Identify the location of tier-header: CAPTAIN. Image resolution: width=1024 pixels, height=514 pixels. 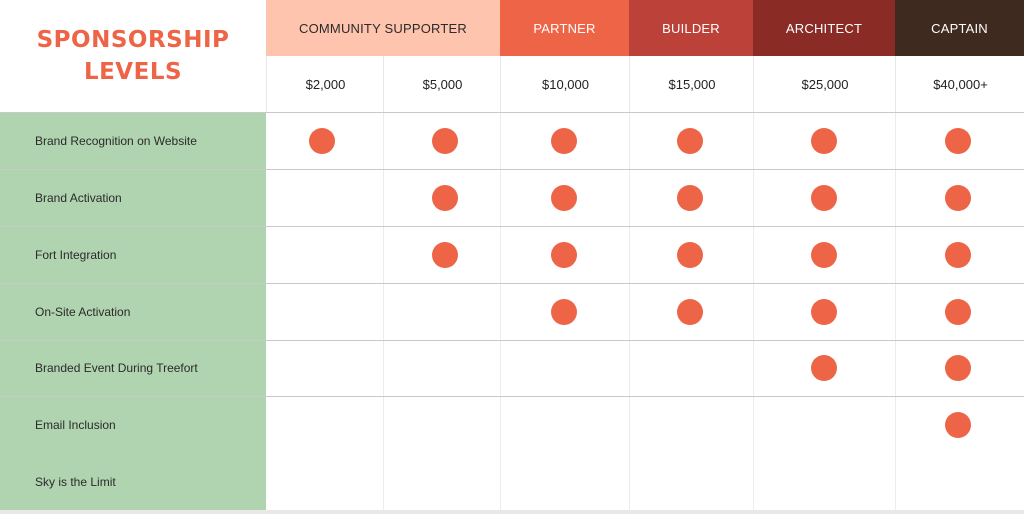
(959, 28).